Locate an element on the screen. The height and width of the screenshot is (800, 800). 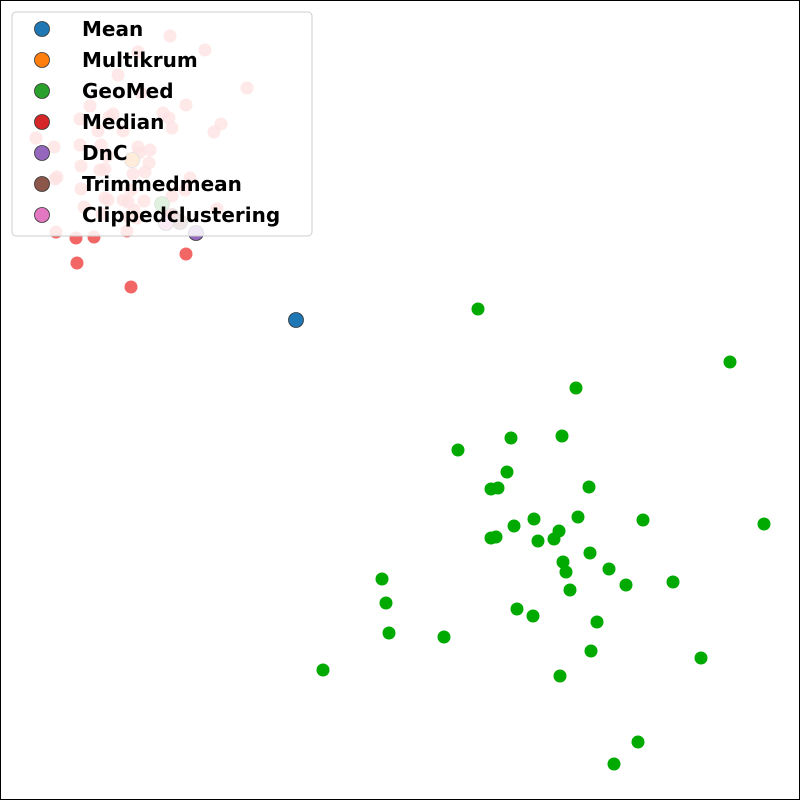
legend-label-geomed: GeoMed is located at coordinates (128, 91).